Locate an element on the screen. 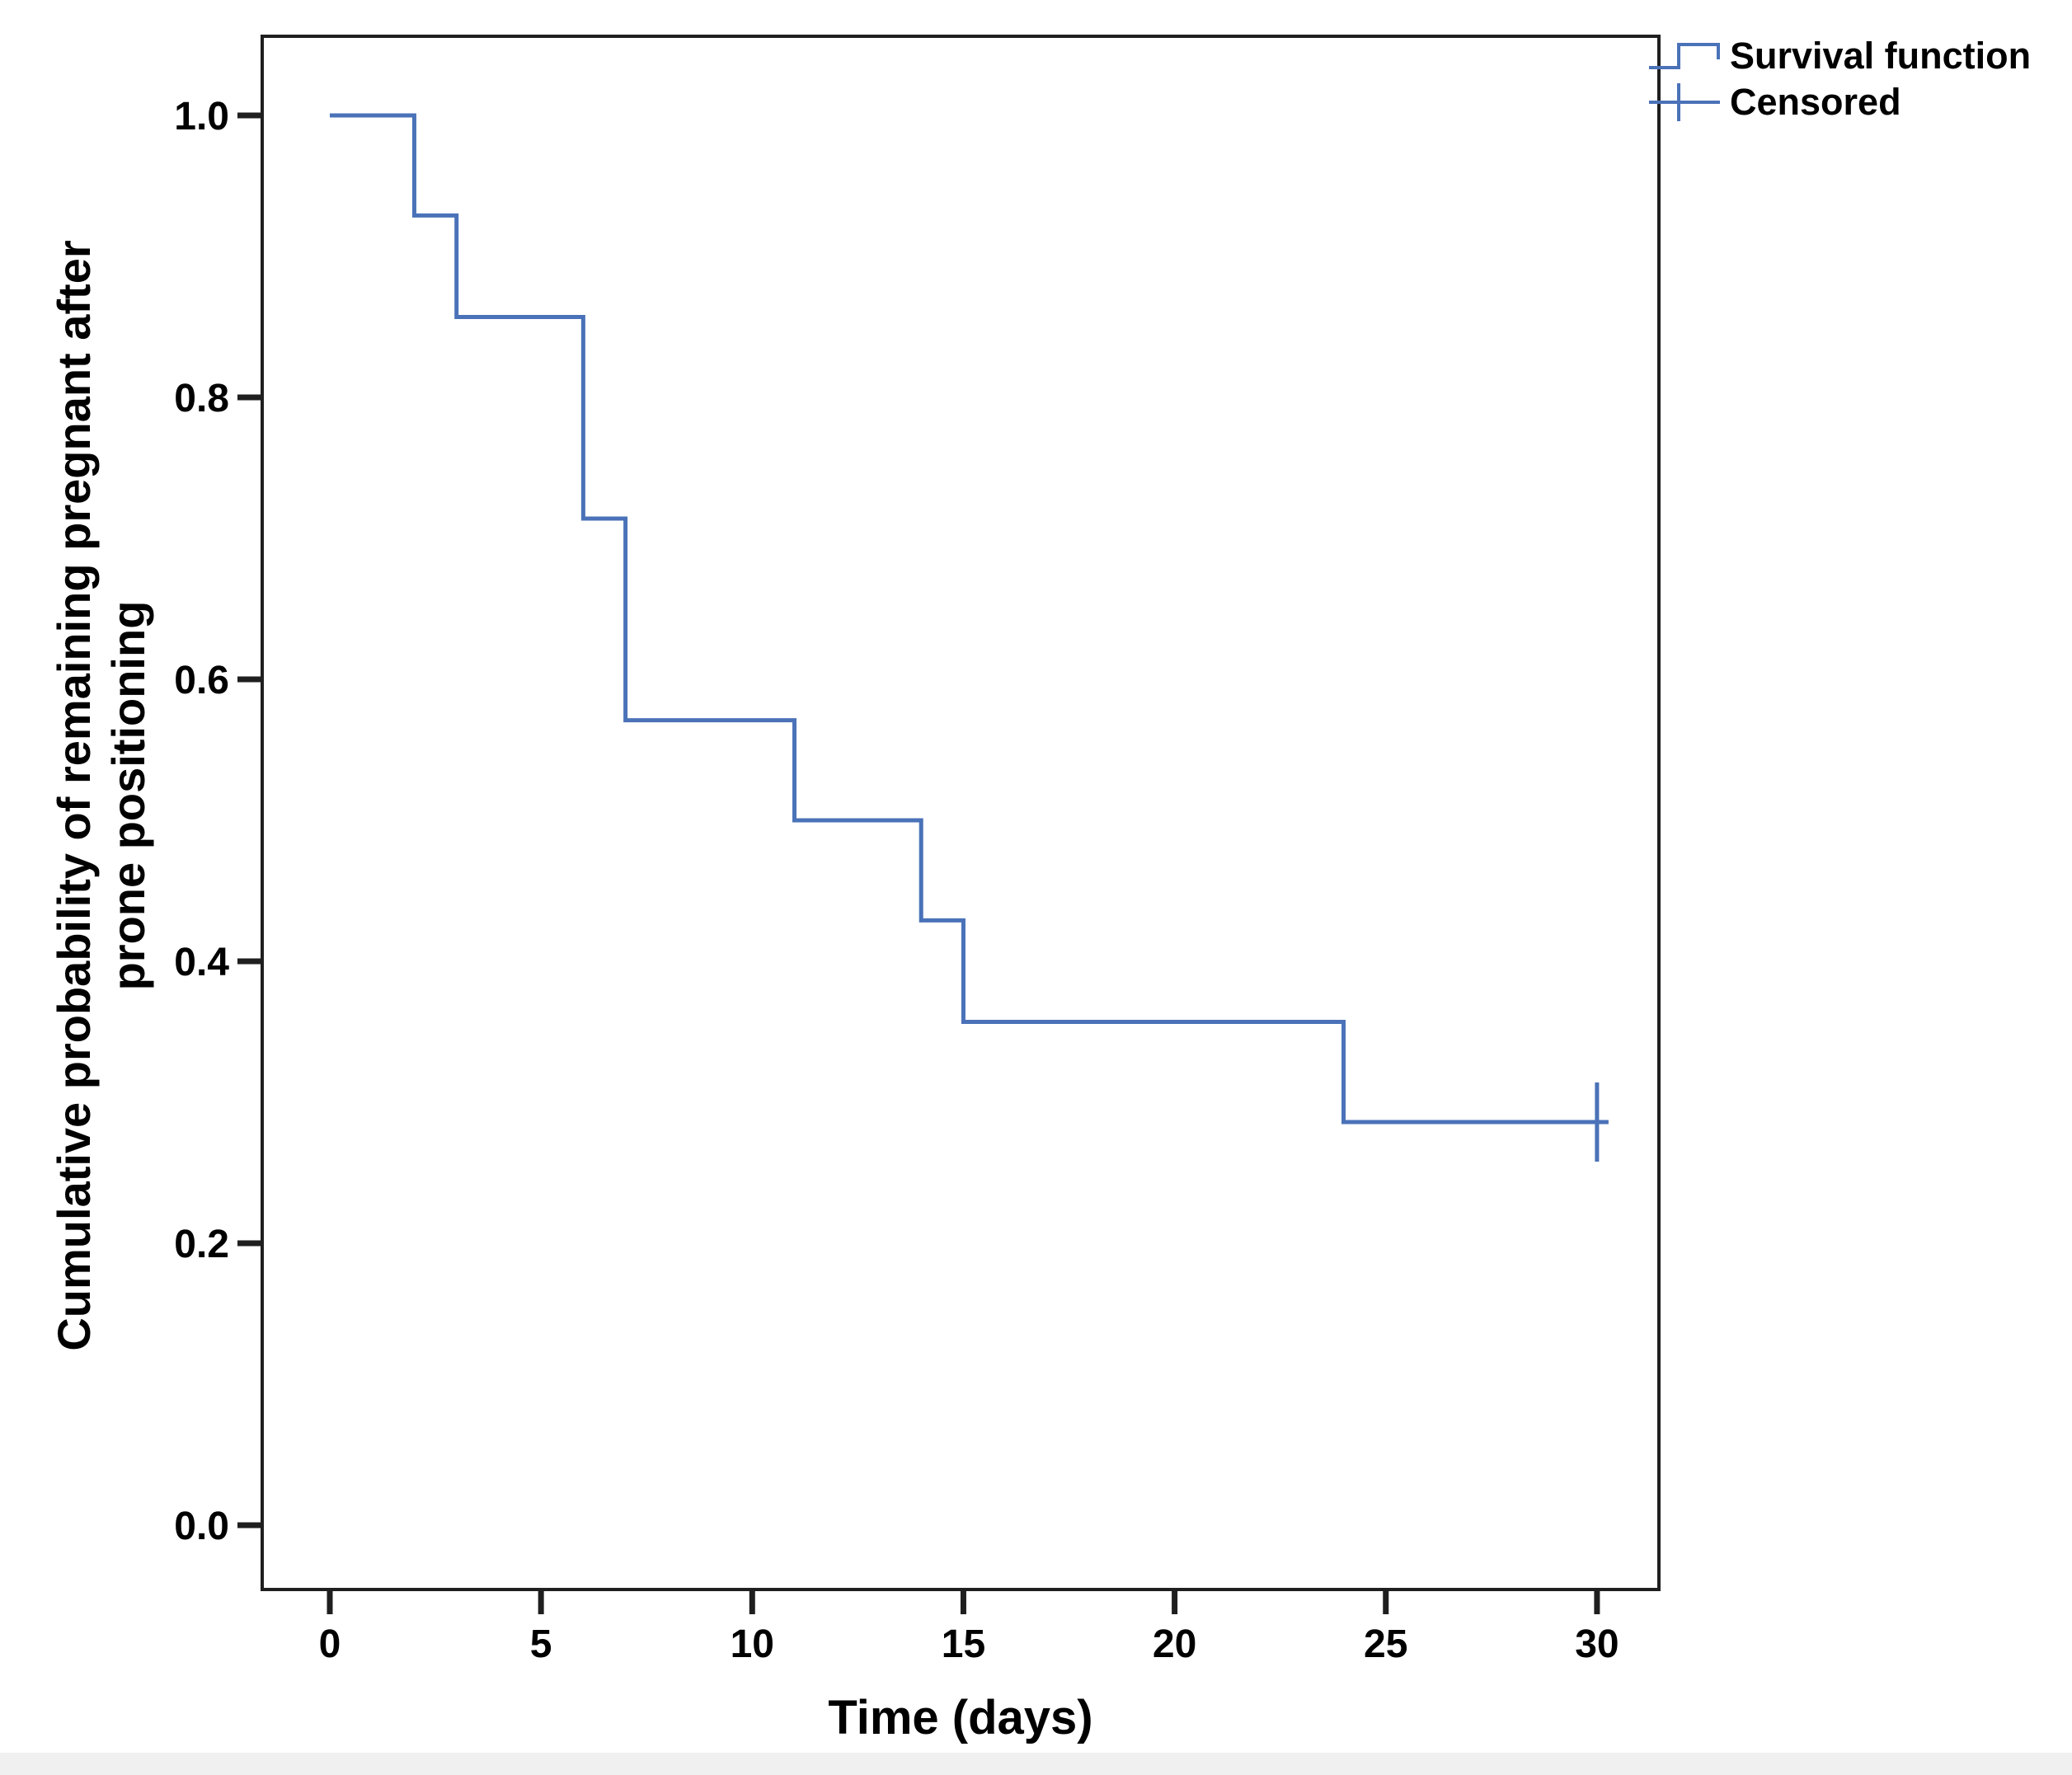 This screenshot has width=2072, height=1775. x-tick-label: 20 is located at coordinates (1174, 1644).